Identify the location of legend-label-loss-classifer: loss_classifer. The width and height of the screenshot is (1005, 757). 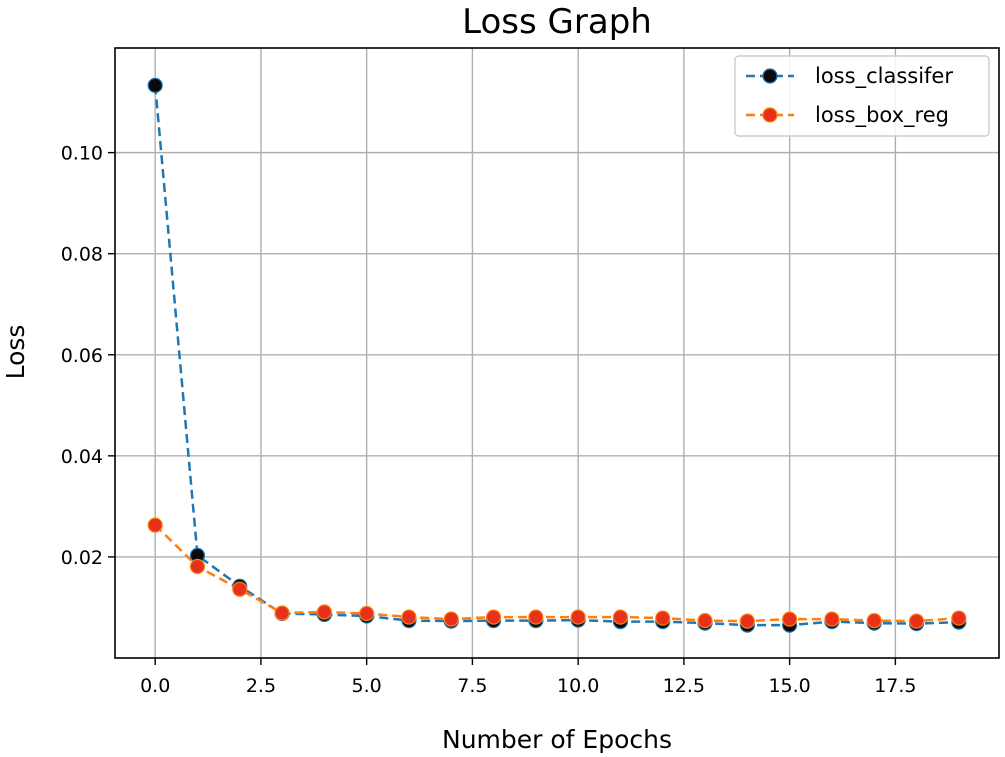
(884, 76).